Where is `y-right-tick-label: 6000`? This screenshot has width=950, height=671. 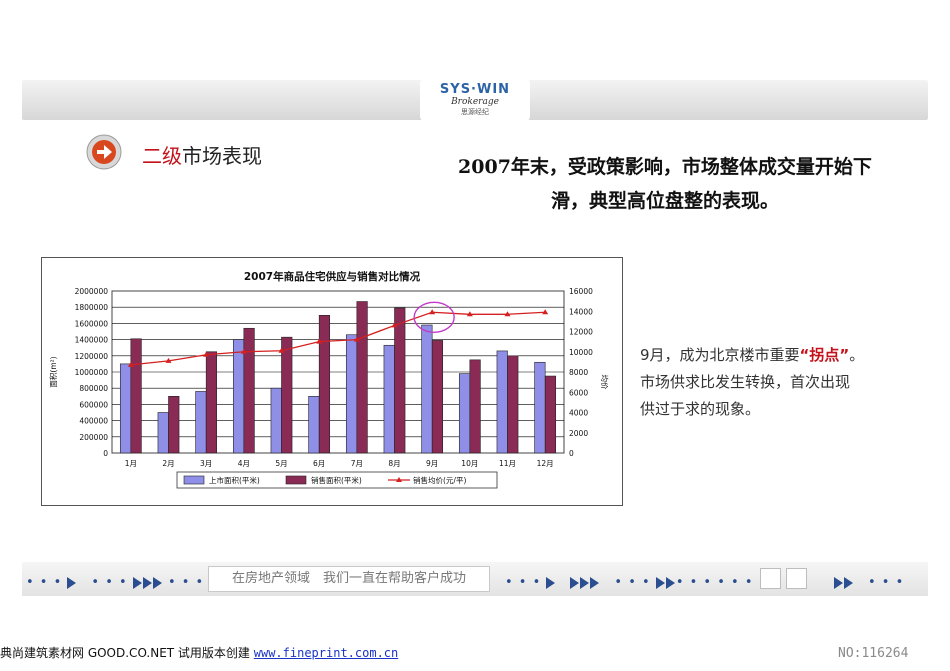
y-right-tick-label: 6000 is located at coordinates (578, 392).